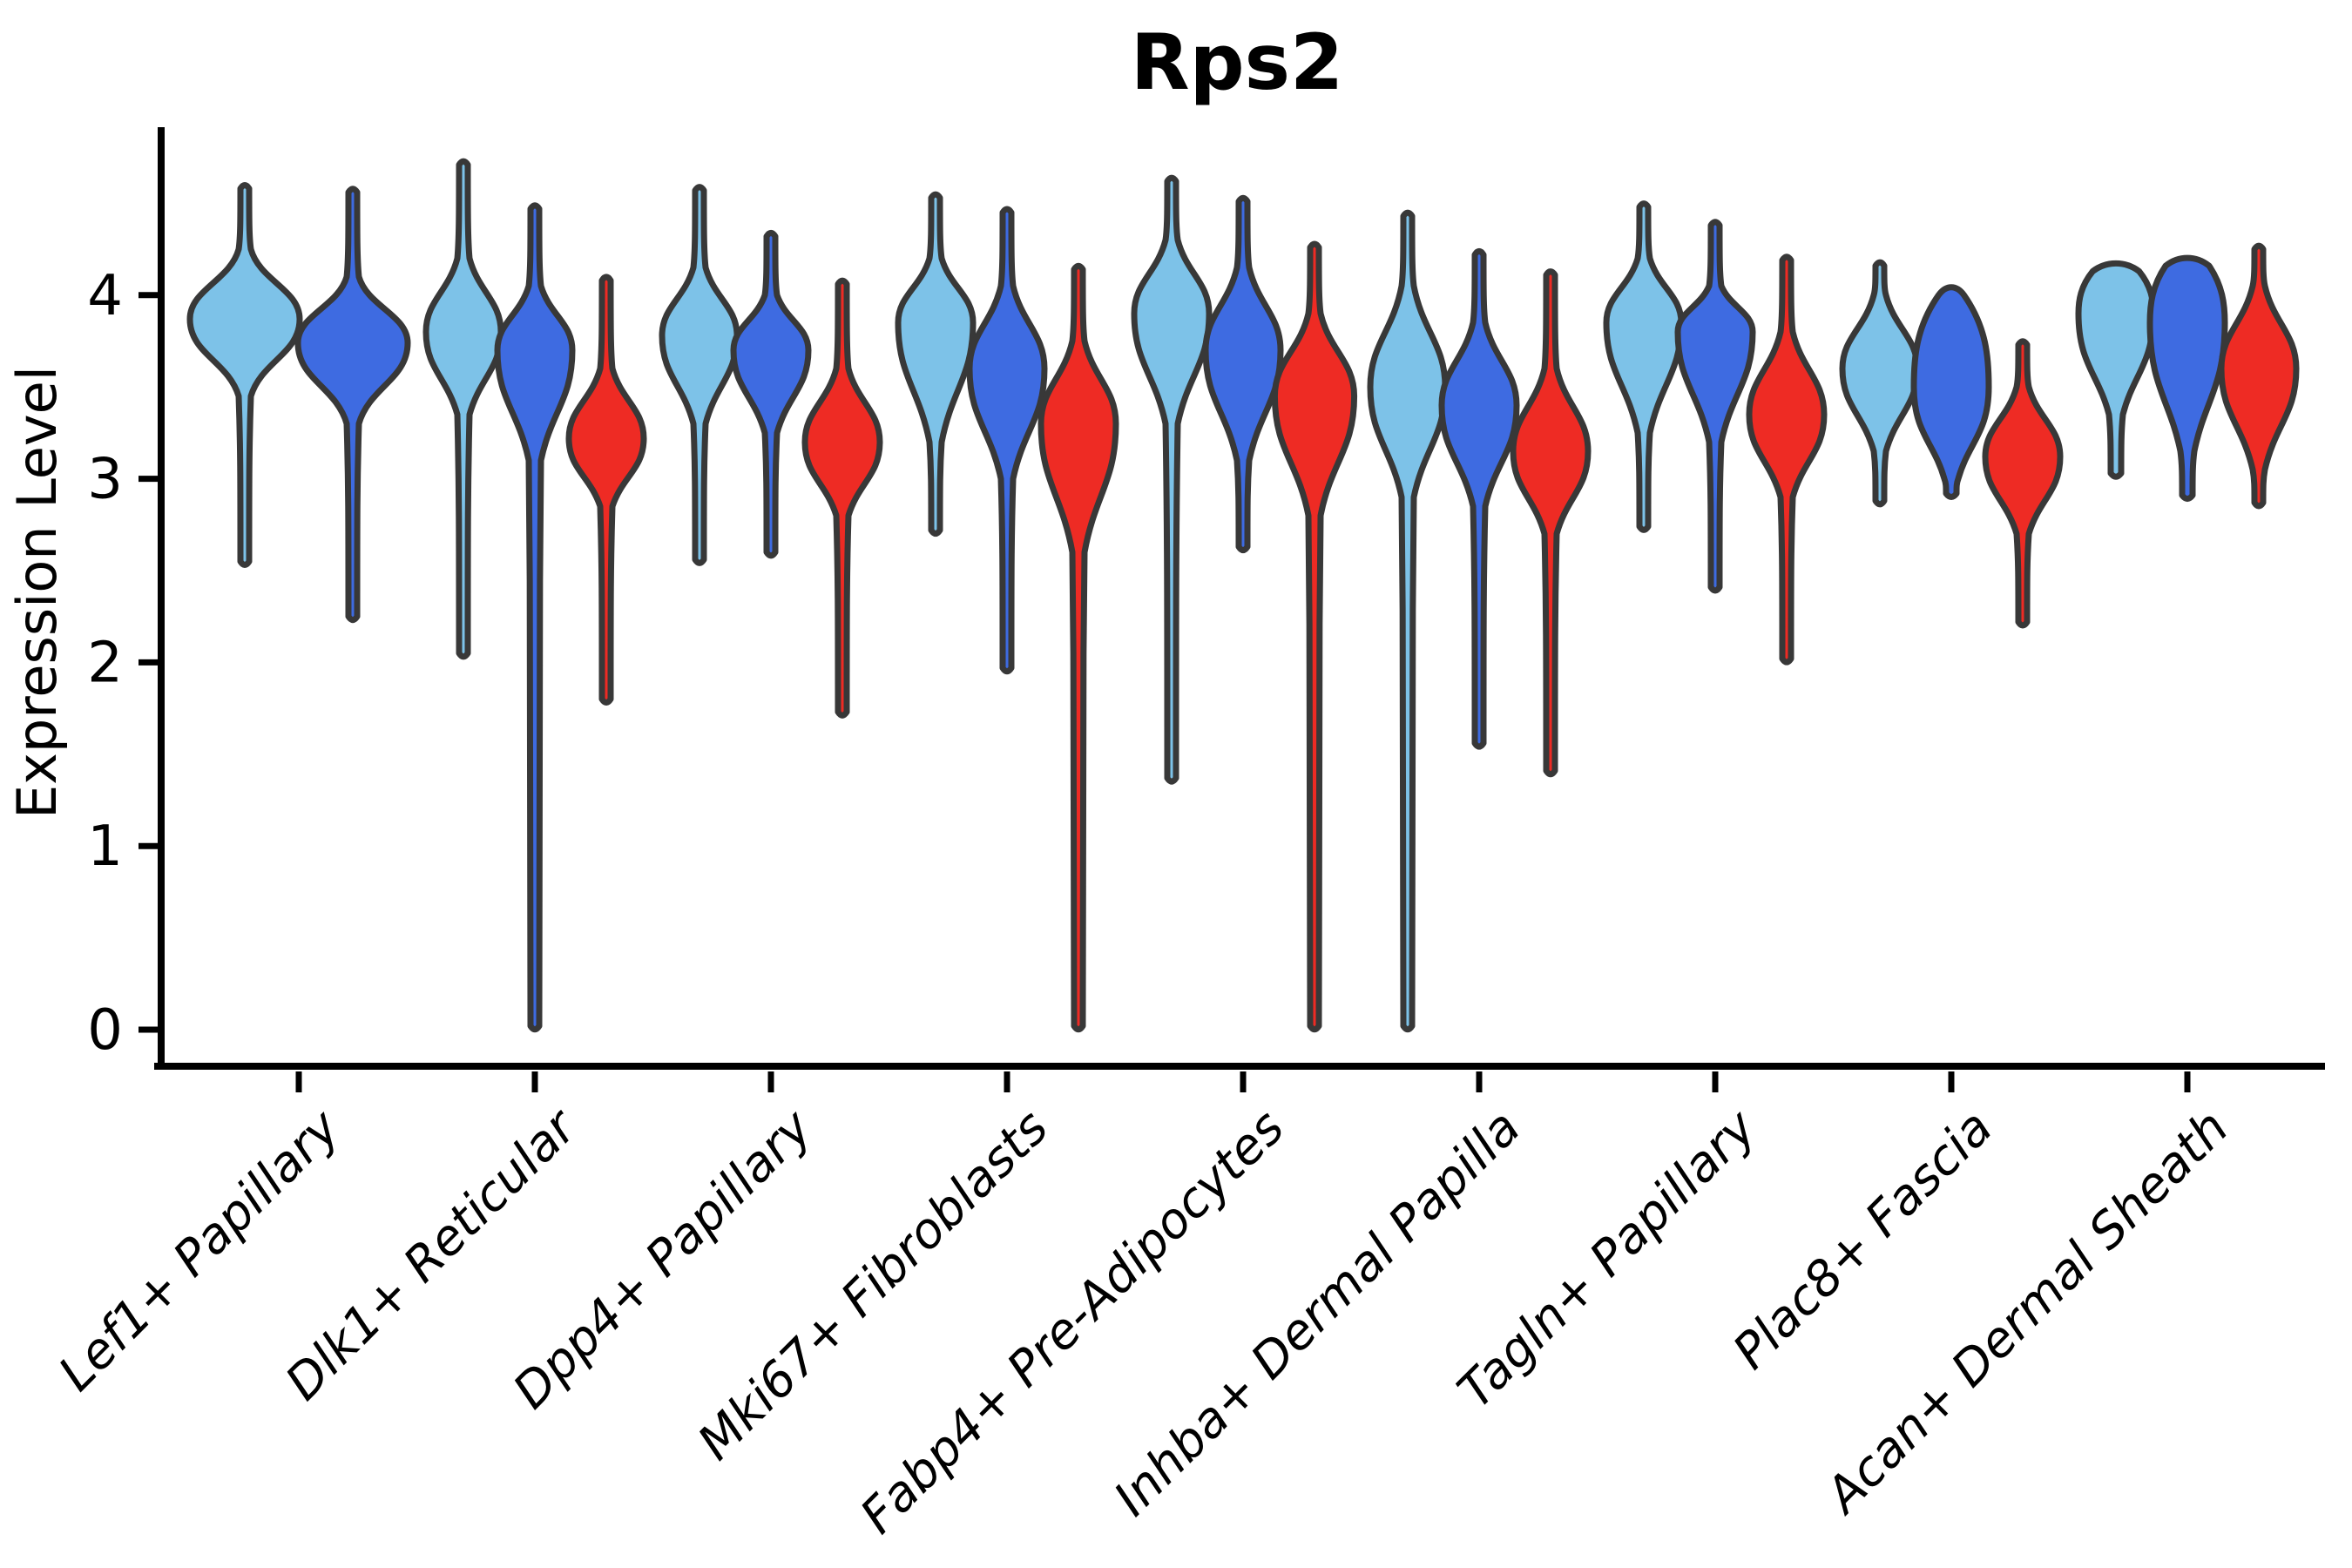 This screenshot has height=1568, width=2352. What do you see at coordinates (1715, 406) in the screenshot?
I see `violin-dark_blue-tagln-papillary` at bounding box center [1715, 406].